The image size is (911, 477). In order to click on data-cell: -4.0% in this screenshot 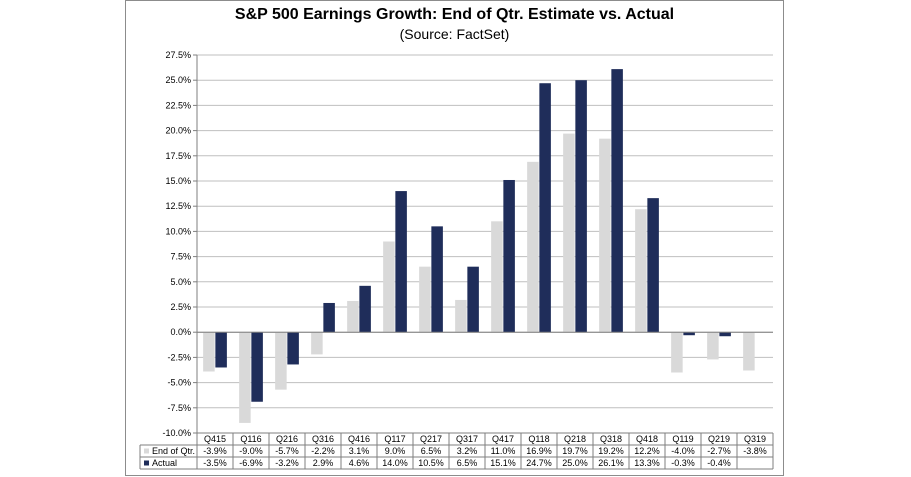, I will do `click(683, 451)`.